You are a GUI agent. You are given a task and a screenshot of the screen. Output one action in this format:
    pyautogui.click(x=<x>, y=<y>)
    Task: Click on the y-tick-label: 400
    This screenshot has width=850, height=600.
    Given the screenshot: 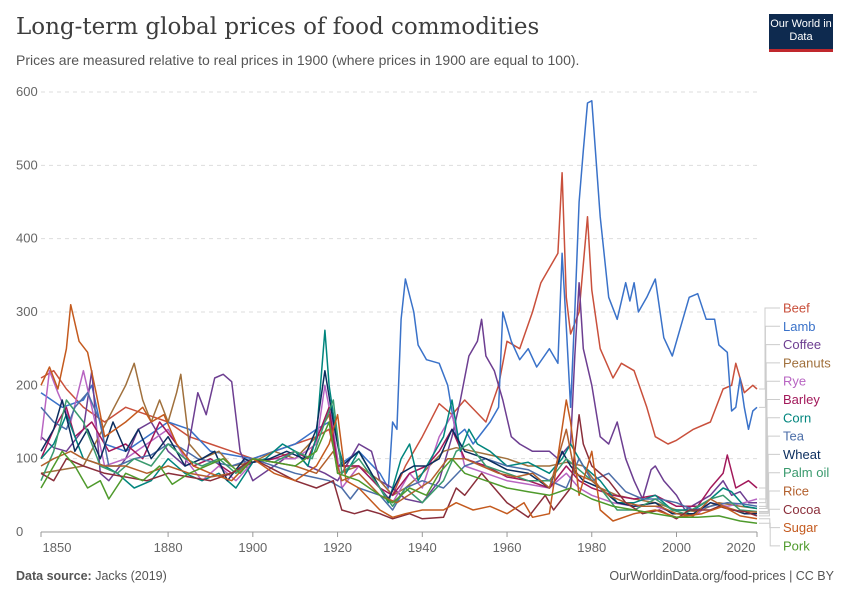 What is the action you would take?
    pyautogui.click(x=27, y=238)
    